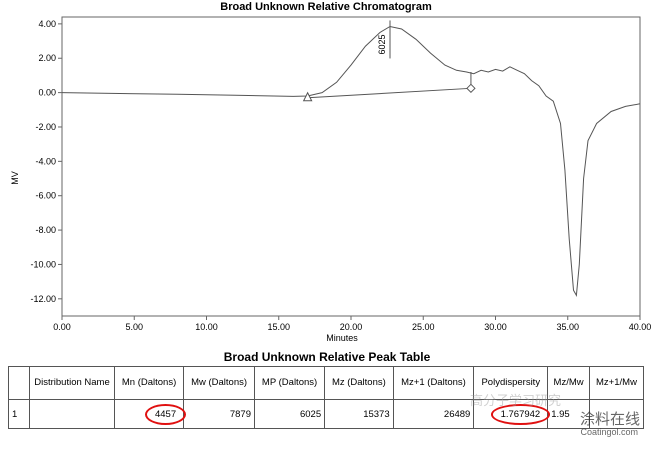 The width and height of the screenshot is (654, 449). Describe the element at coordinates (640, 327) in the screenshot. I see `x-tick-label-8: 40.00` at that location.